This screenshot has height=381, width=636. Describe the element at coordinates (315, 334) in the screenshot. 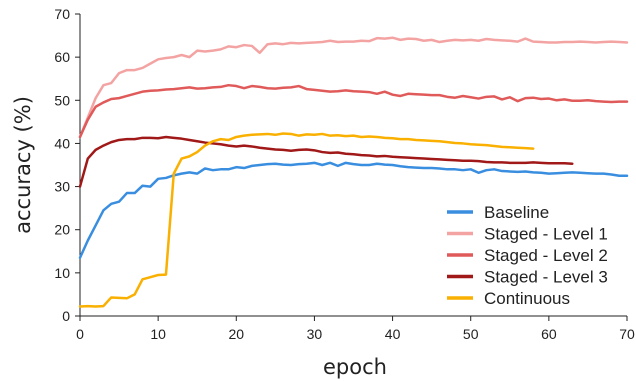

I see `x-tick-label: 30` at that location.